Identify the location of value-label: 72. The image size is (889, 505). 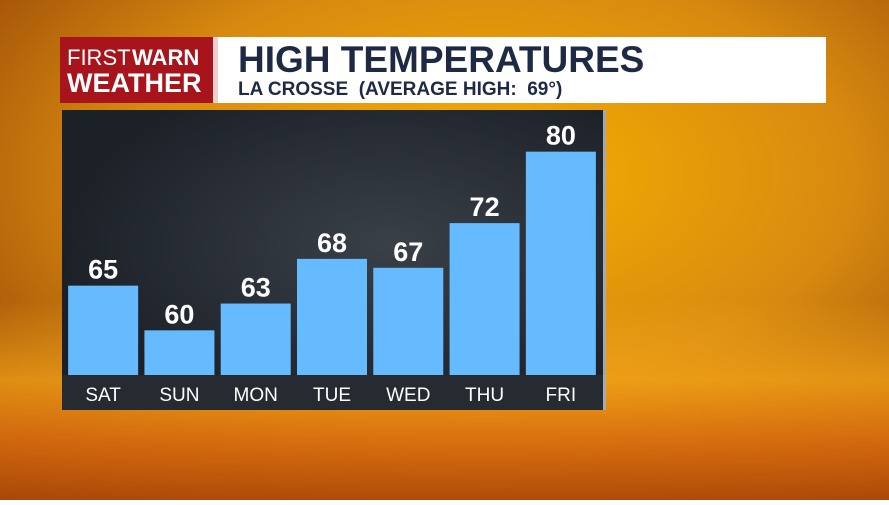
(485, 207).